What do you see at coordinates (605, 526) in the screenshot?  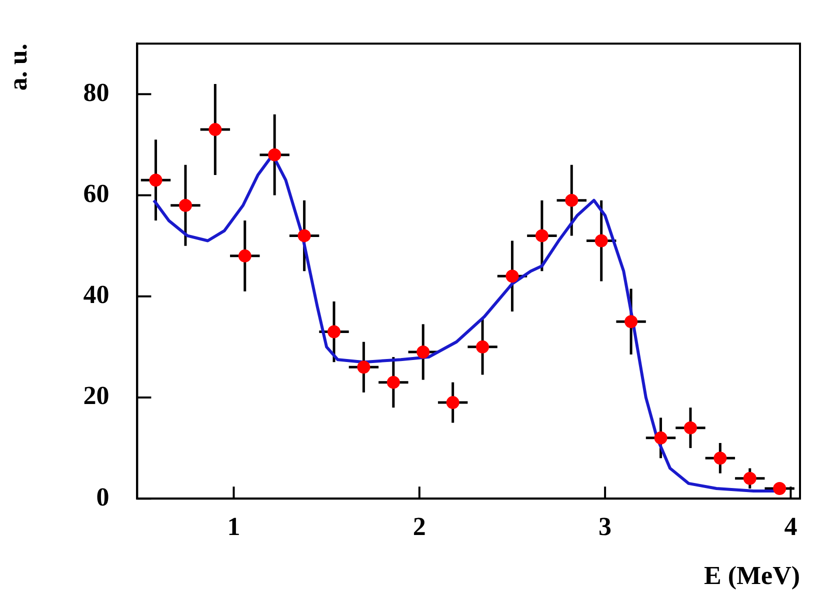 I see `x-tick-label: 3` at bounding box center [605, 526].